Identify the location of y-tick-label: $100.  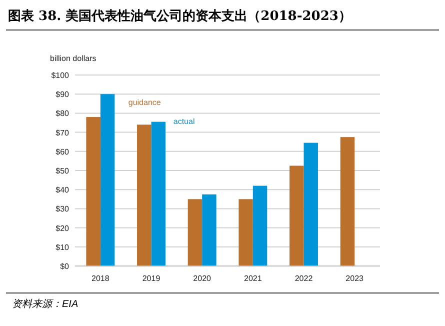
(60, 75).